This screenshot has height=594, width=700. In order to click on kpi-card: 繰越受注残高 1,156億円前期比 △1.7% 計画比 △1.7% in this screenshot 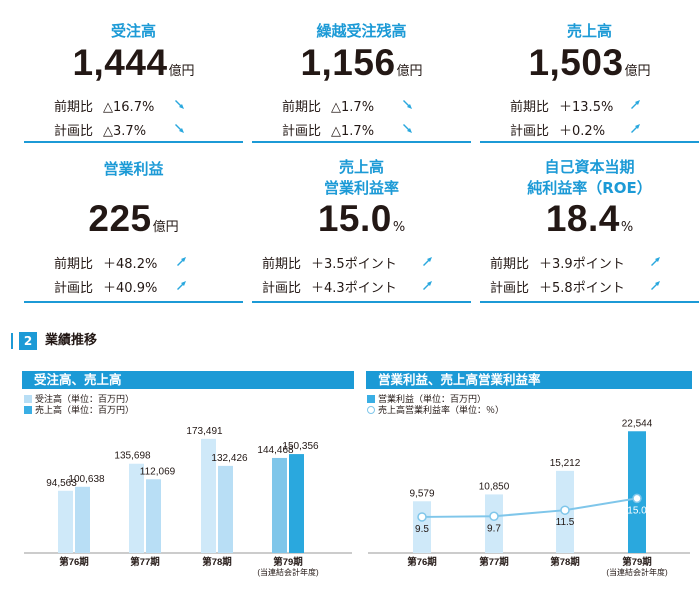, I will do `click(361, 79)`.